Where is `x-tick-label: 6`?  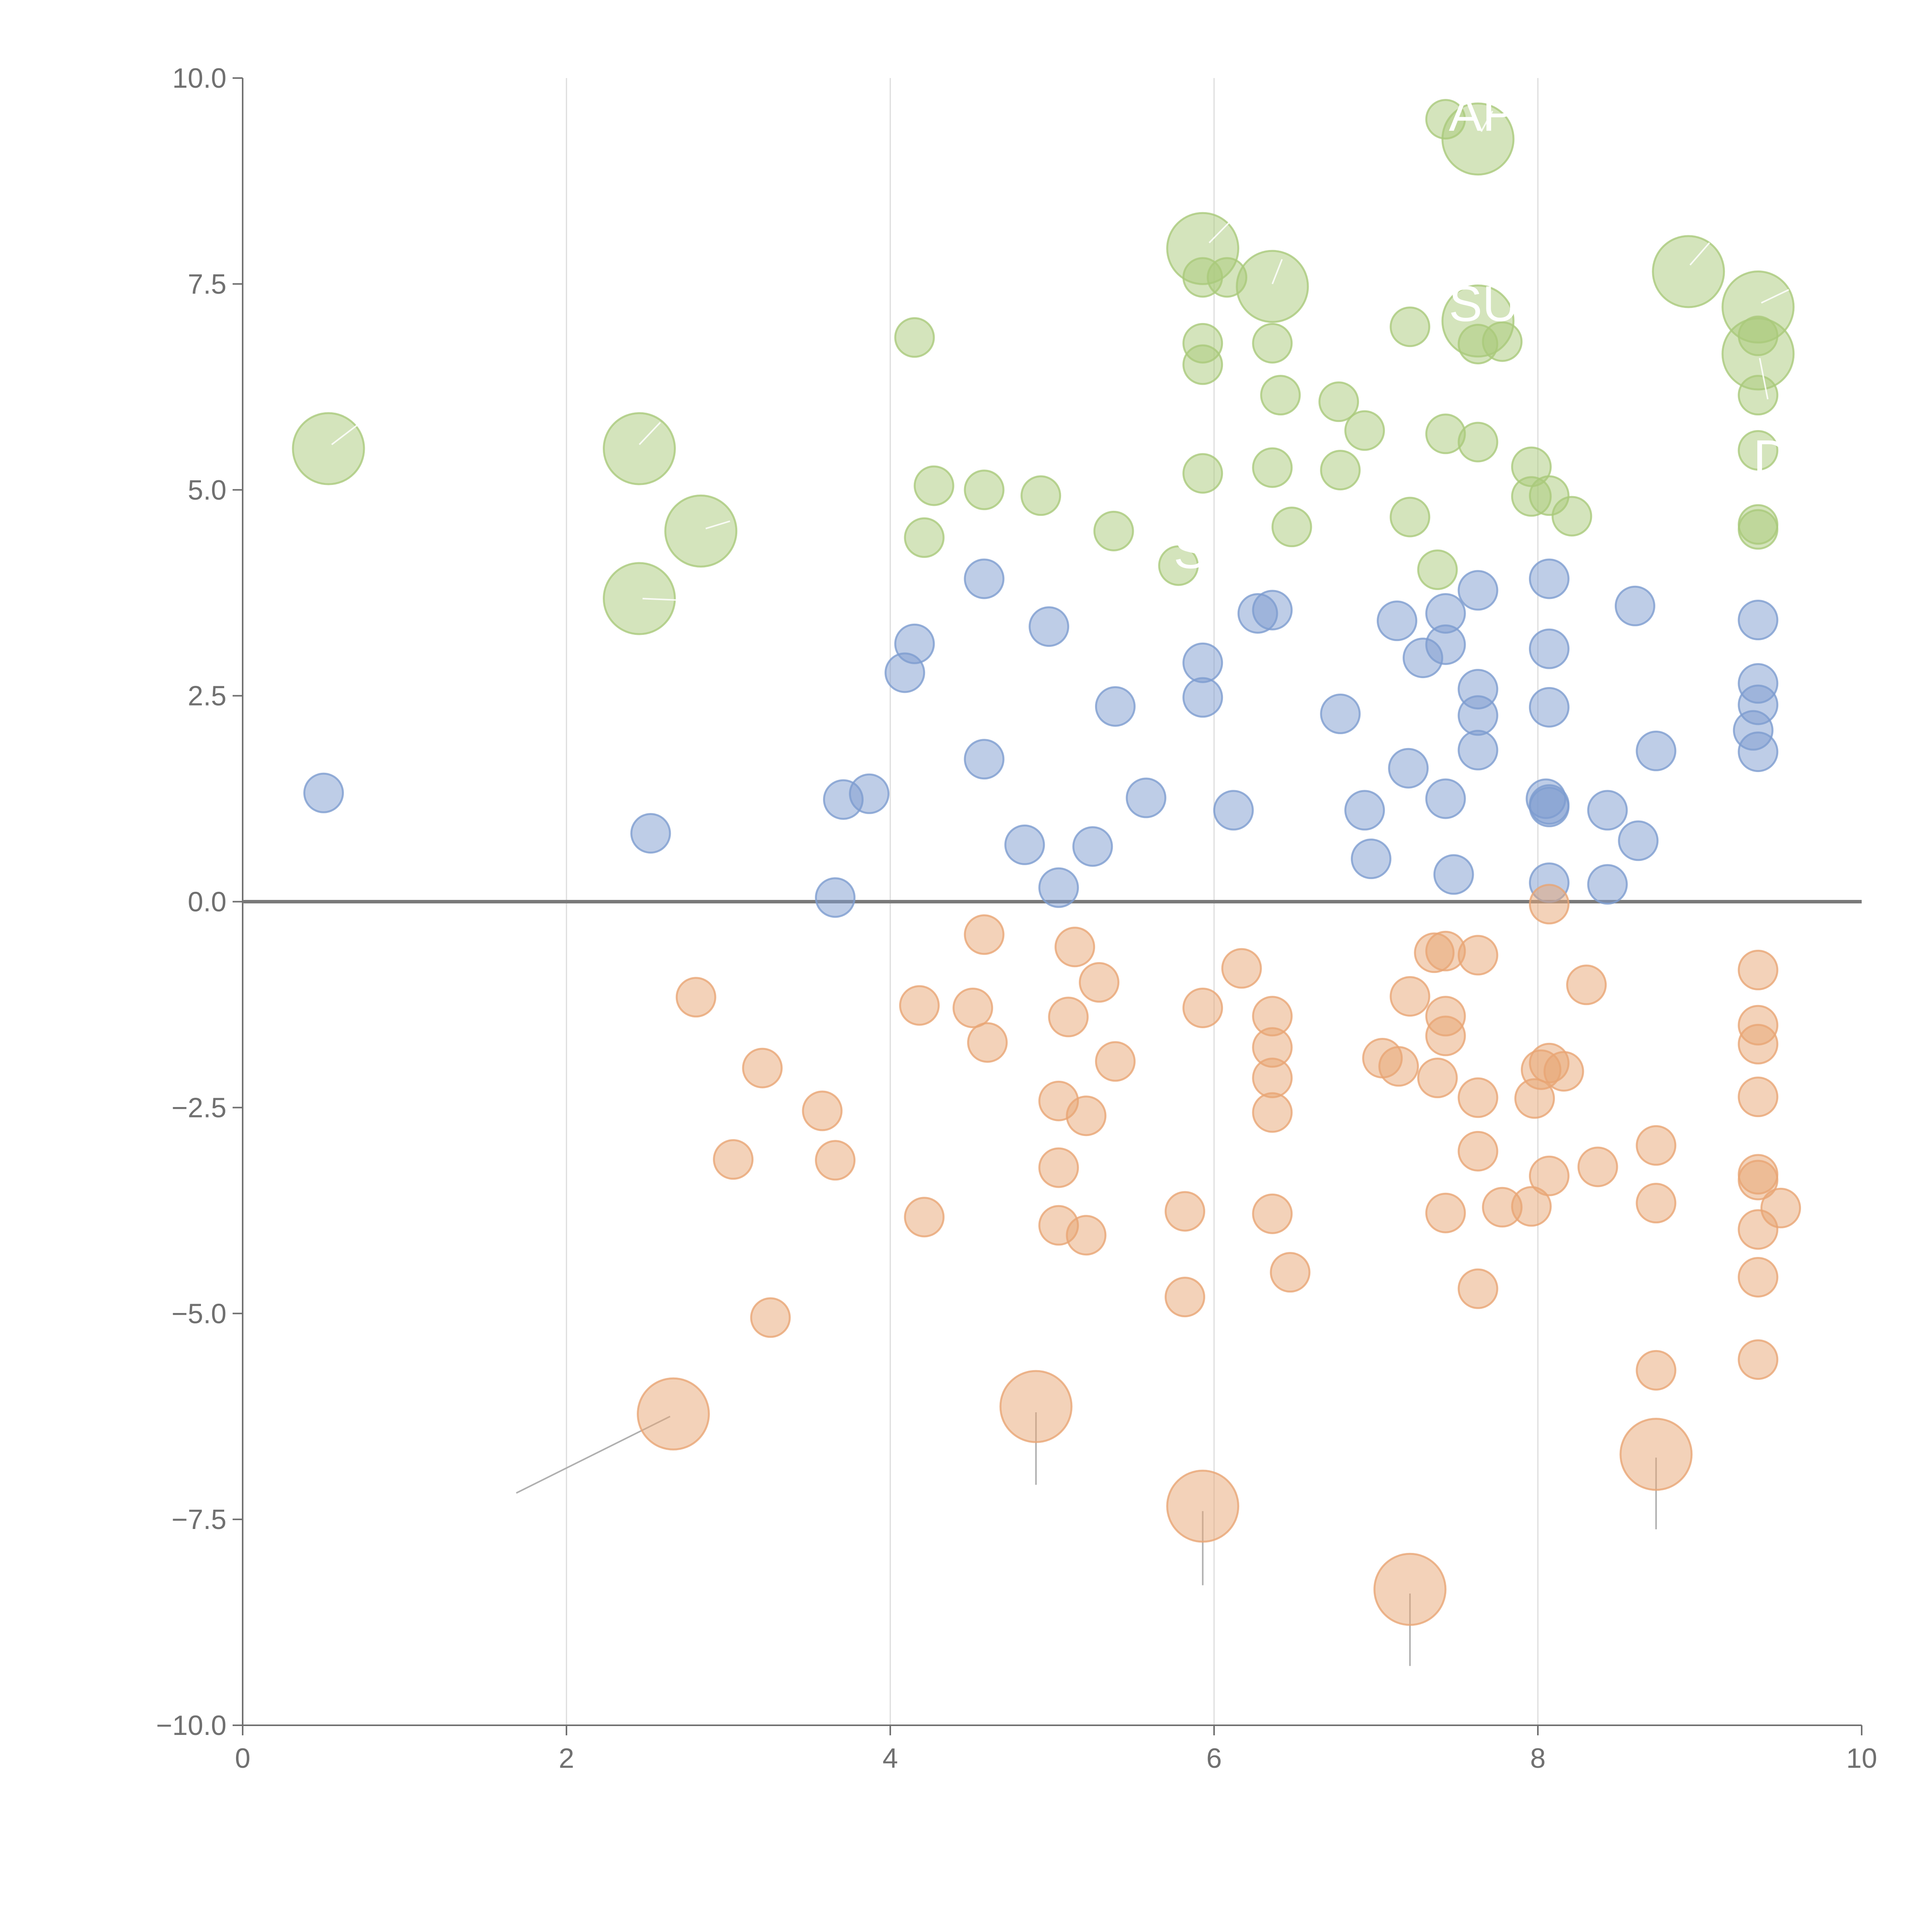 x-tick-label: 6 is located at coordinates (1214, 1758).